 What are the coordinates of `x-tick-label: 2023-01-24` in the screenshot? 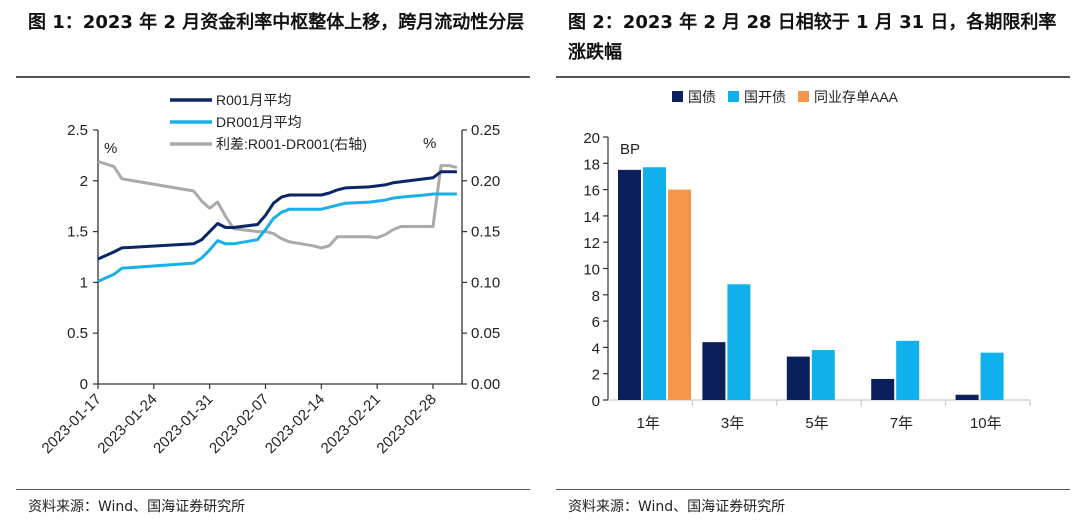 It's located at (127, 424).